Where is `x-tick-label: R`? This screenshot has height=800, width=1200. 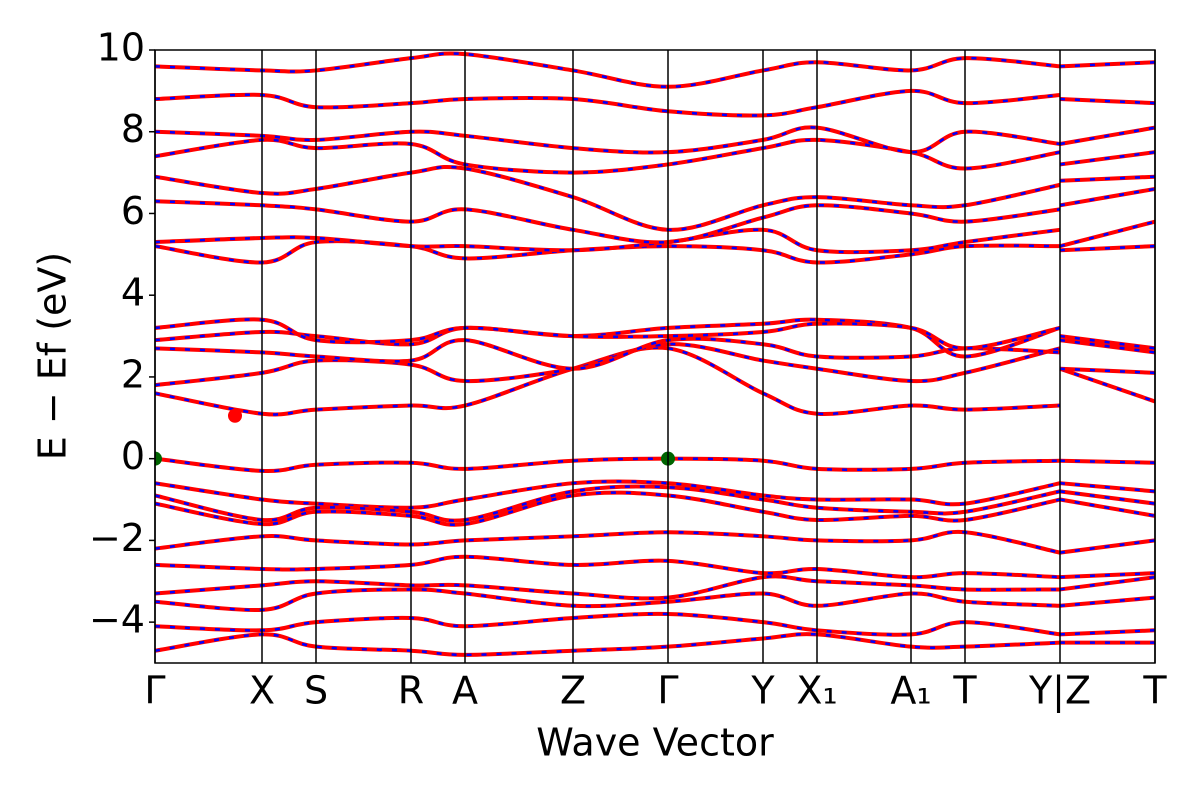
x-tick-label: R is located at coordinates (411, 691).